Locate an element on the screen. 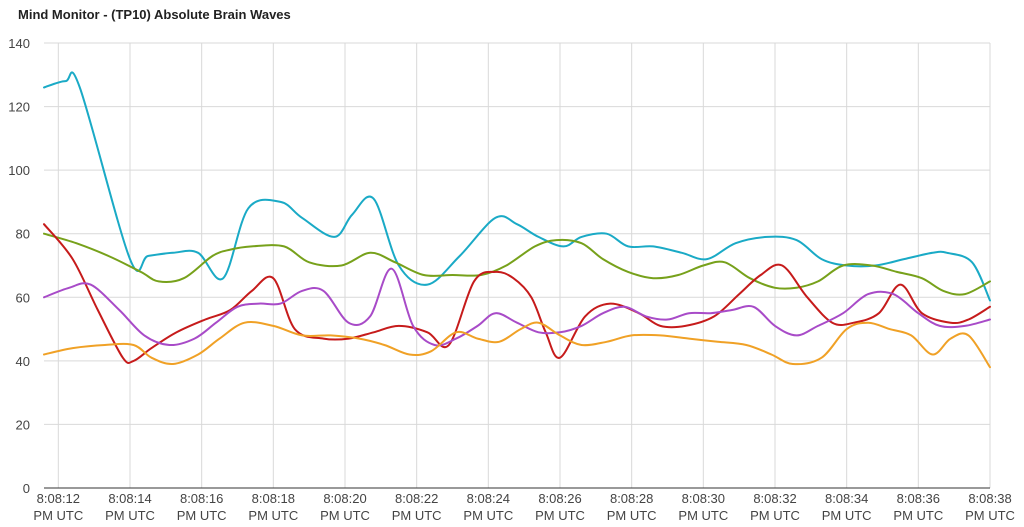 The height and width of the screenshot is (527, 1024). x-tick-label: 8:08:16 PM UTC is located at coordinates (202, 507).